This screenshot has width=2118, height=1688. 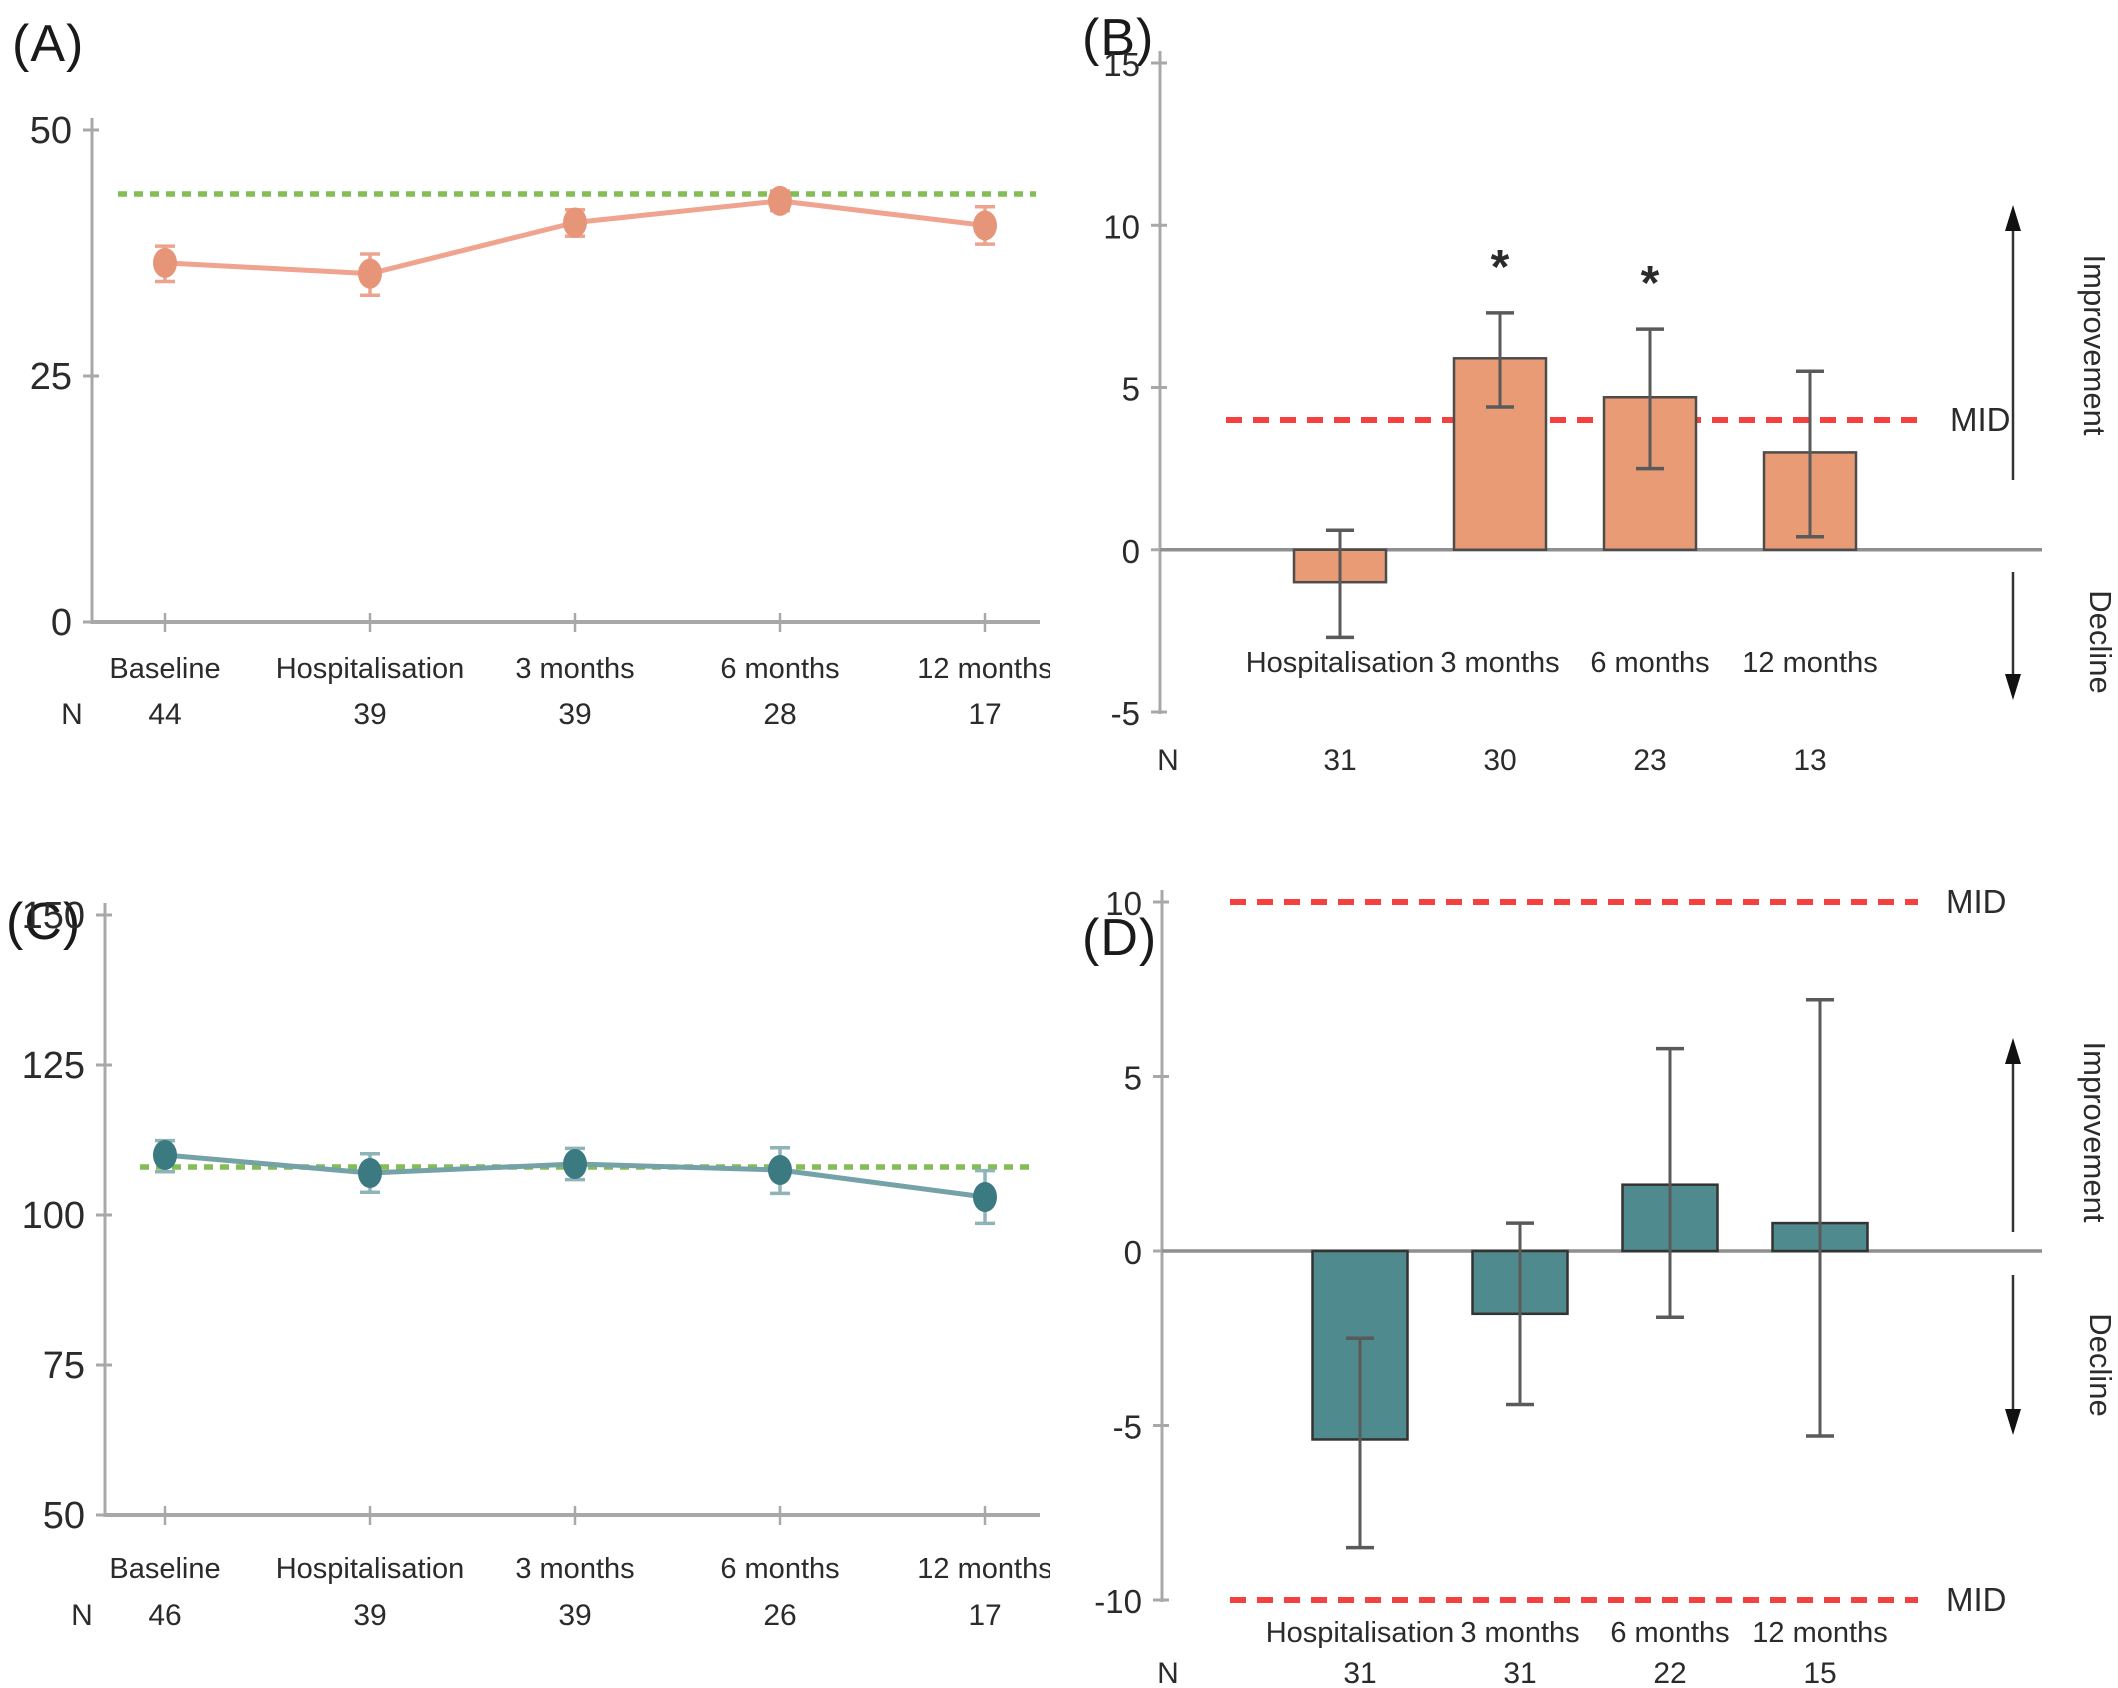 What do you see at coordinates (51, 377) in the screenshot?
I see `y-tick-label: 25` at bounding box center [51, 377].